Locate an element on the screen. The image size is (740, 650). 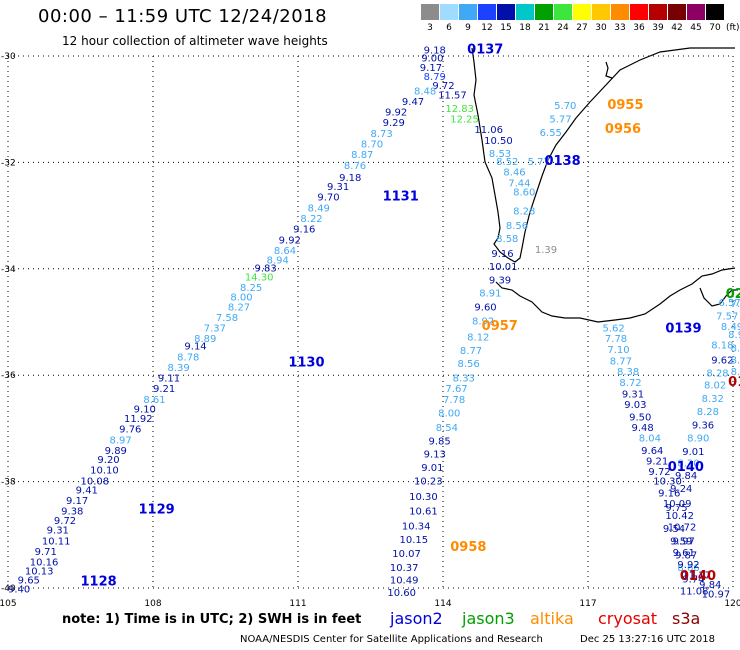
track-time-label: 0139 is located at coordinates (683, 329).